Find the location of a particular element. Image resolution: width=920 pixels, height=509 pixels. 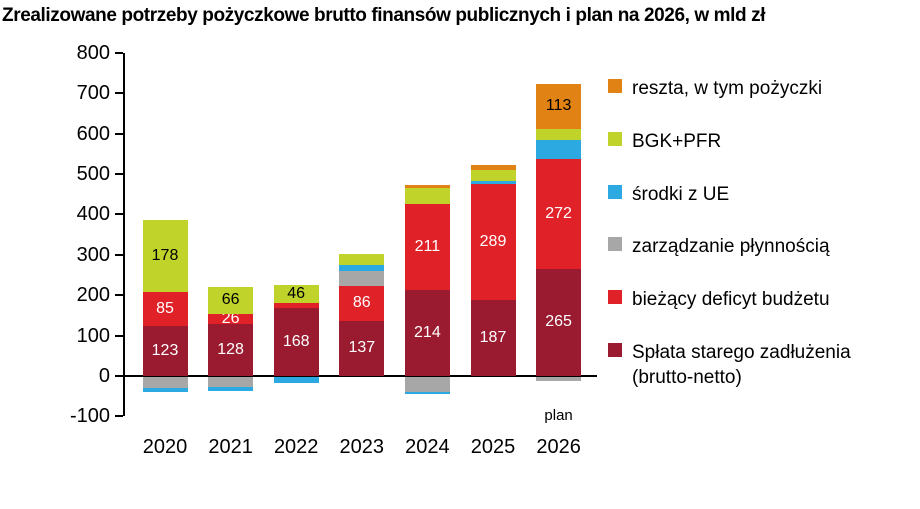

data-label: 128 is located at coordinates (230, 350).